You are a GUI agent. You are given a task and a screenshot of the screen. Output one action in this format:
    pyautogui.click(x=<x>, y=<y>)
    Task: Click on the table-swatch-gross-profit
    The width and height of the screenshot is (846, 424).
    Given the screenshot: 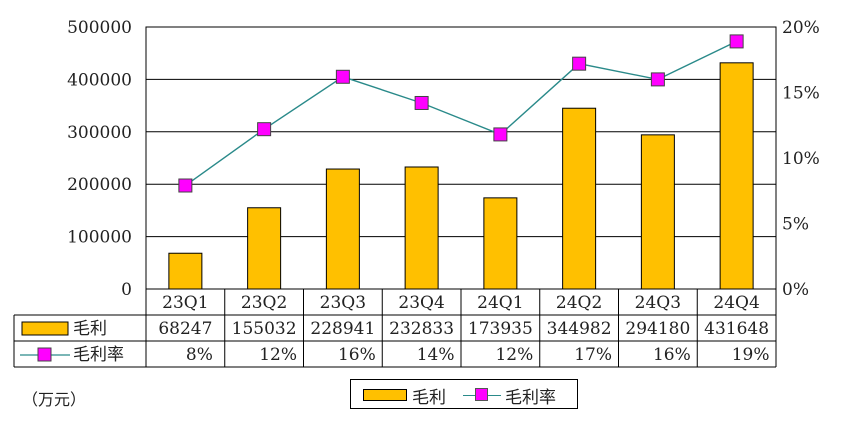 What is the action you would take?
    pyautogui.click(x=45, y=328)
    